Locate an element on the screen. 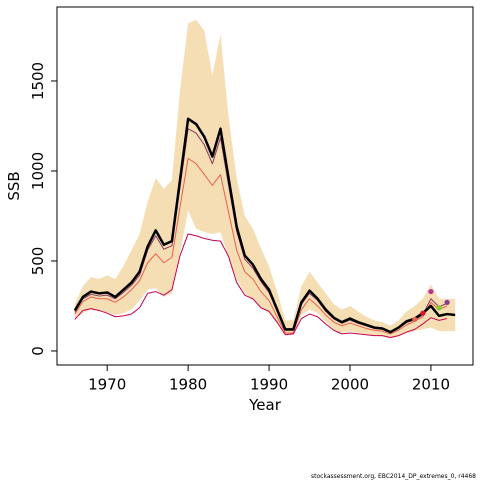  y-axis-label: SSB is located at coordinates (14, 185).